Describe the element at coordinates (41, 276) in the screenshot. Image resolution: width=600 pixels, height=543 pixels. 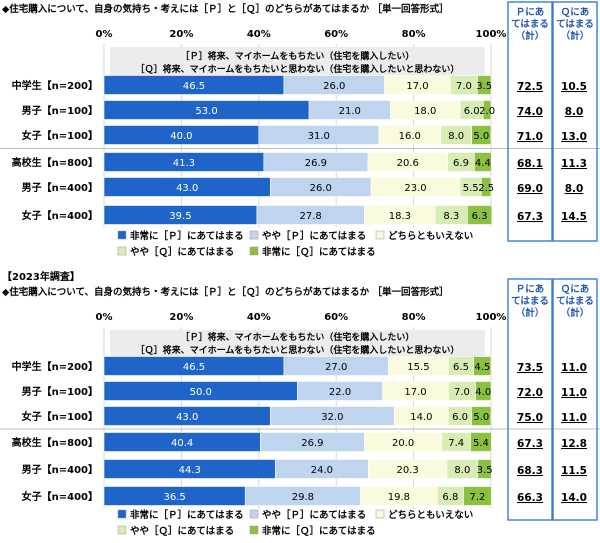
I see `section-label: 【2023年調査】` at that location.